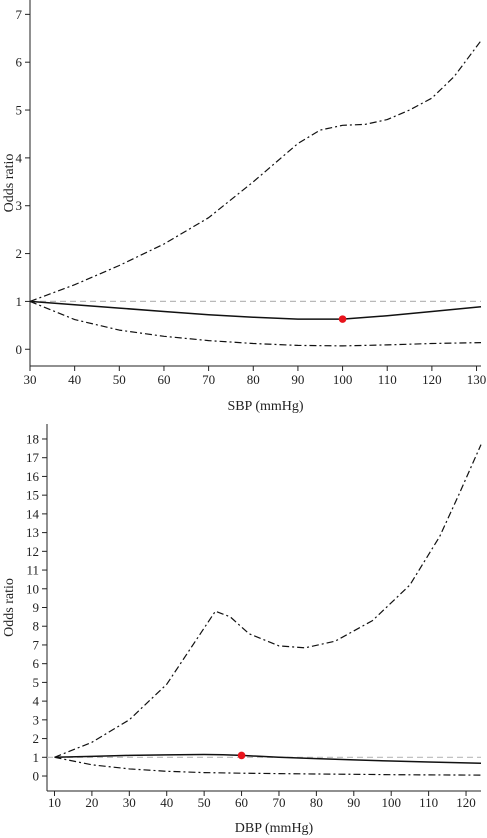  Describe the element at coordinates (33, 476) in the screenshot. I see `y-tick-label: 16` at that location.